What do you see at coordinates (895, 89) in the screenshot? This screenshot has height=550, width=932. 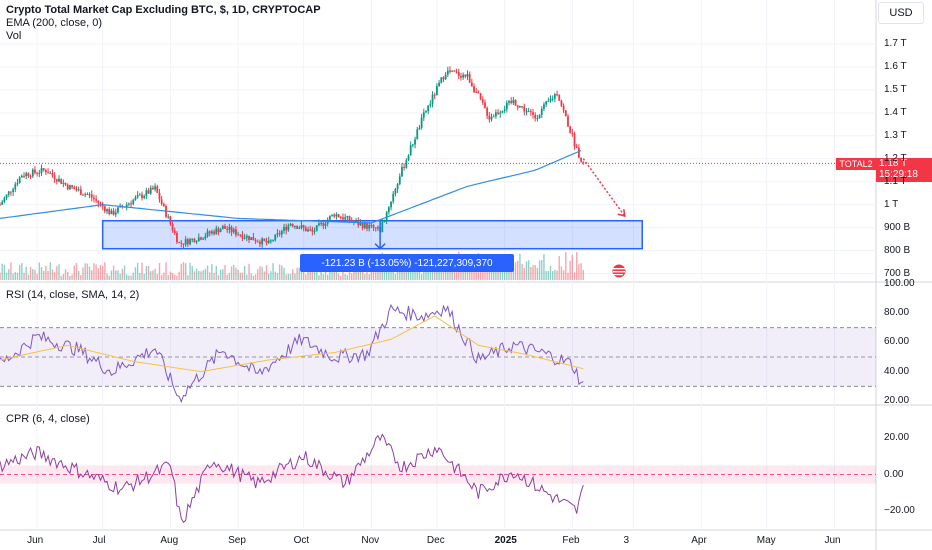 I see `price-tick-label: 1.5 T` at bounding box center [895, 89].